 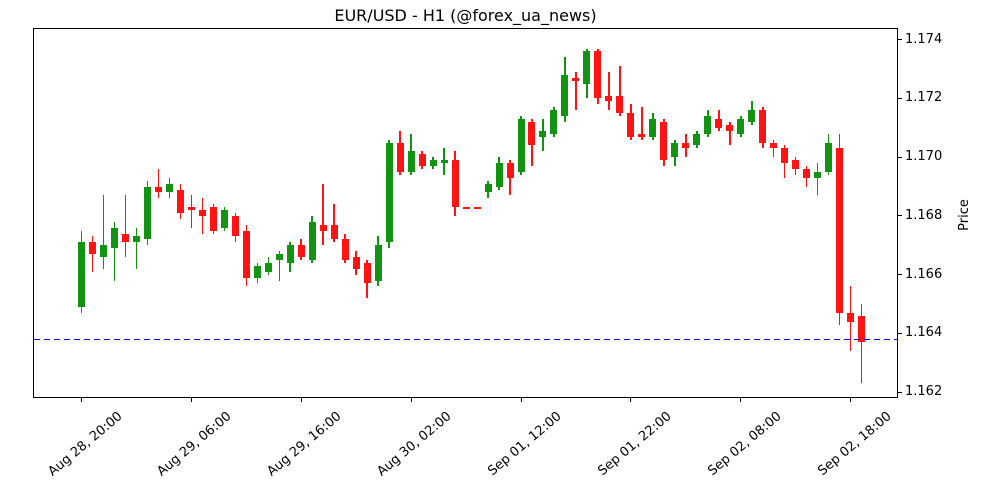 What do you see at coordinates (635, 444) in the screenshot?
I see `x-tick-label: Sep 01, 22:00` at bounding box center [635, 444].